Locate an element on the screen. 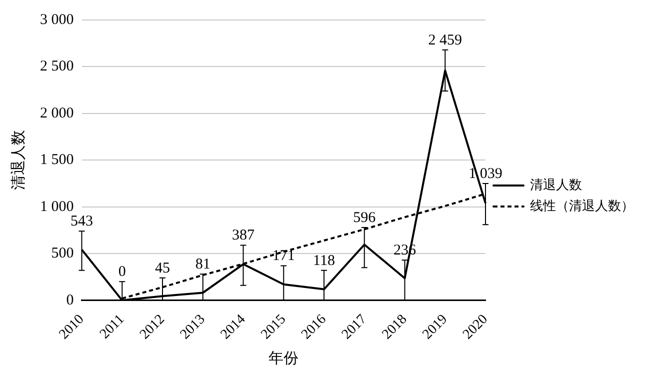 This screenshot has width=660, height=376. y-tick-label: 2 500 is located at coordinates (57, 66).